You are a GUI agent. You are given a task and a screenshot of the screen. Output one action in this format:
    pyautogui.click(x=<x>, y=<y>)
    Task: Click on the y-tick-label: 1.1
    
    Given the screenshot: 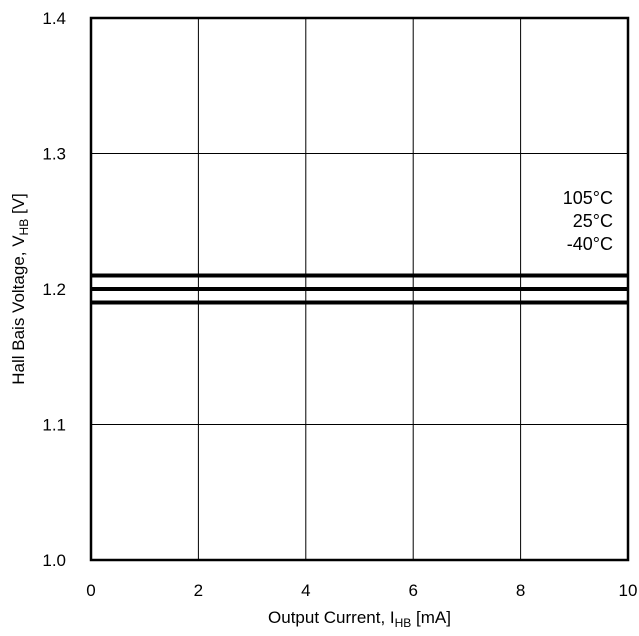 What is the action you would take?
    pyautogui.click(x=54, y=425)
    